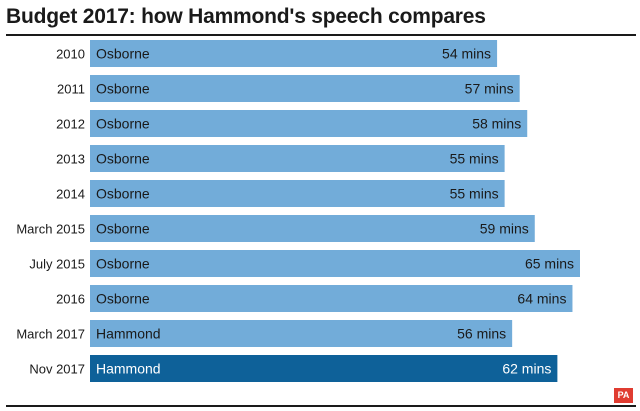 This screenshot has height=411, width=640. Describe the element at coordinates (321, 406) in the screenshot. I see `bottom-divider` at that location.